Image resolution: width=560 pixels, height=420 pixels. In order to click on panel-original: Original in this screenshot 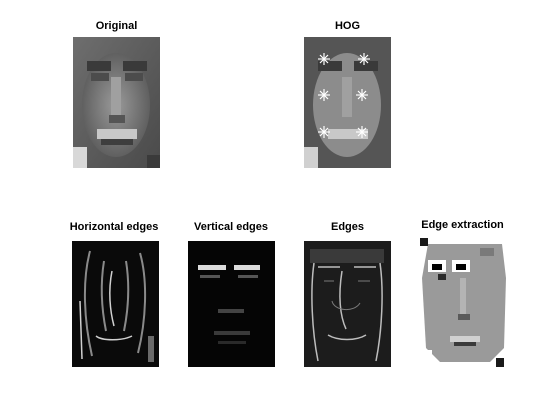, I will do `click(116, 94)`.